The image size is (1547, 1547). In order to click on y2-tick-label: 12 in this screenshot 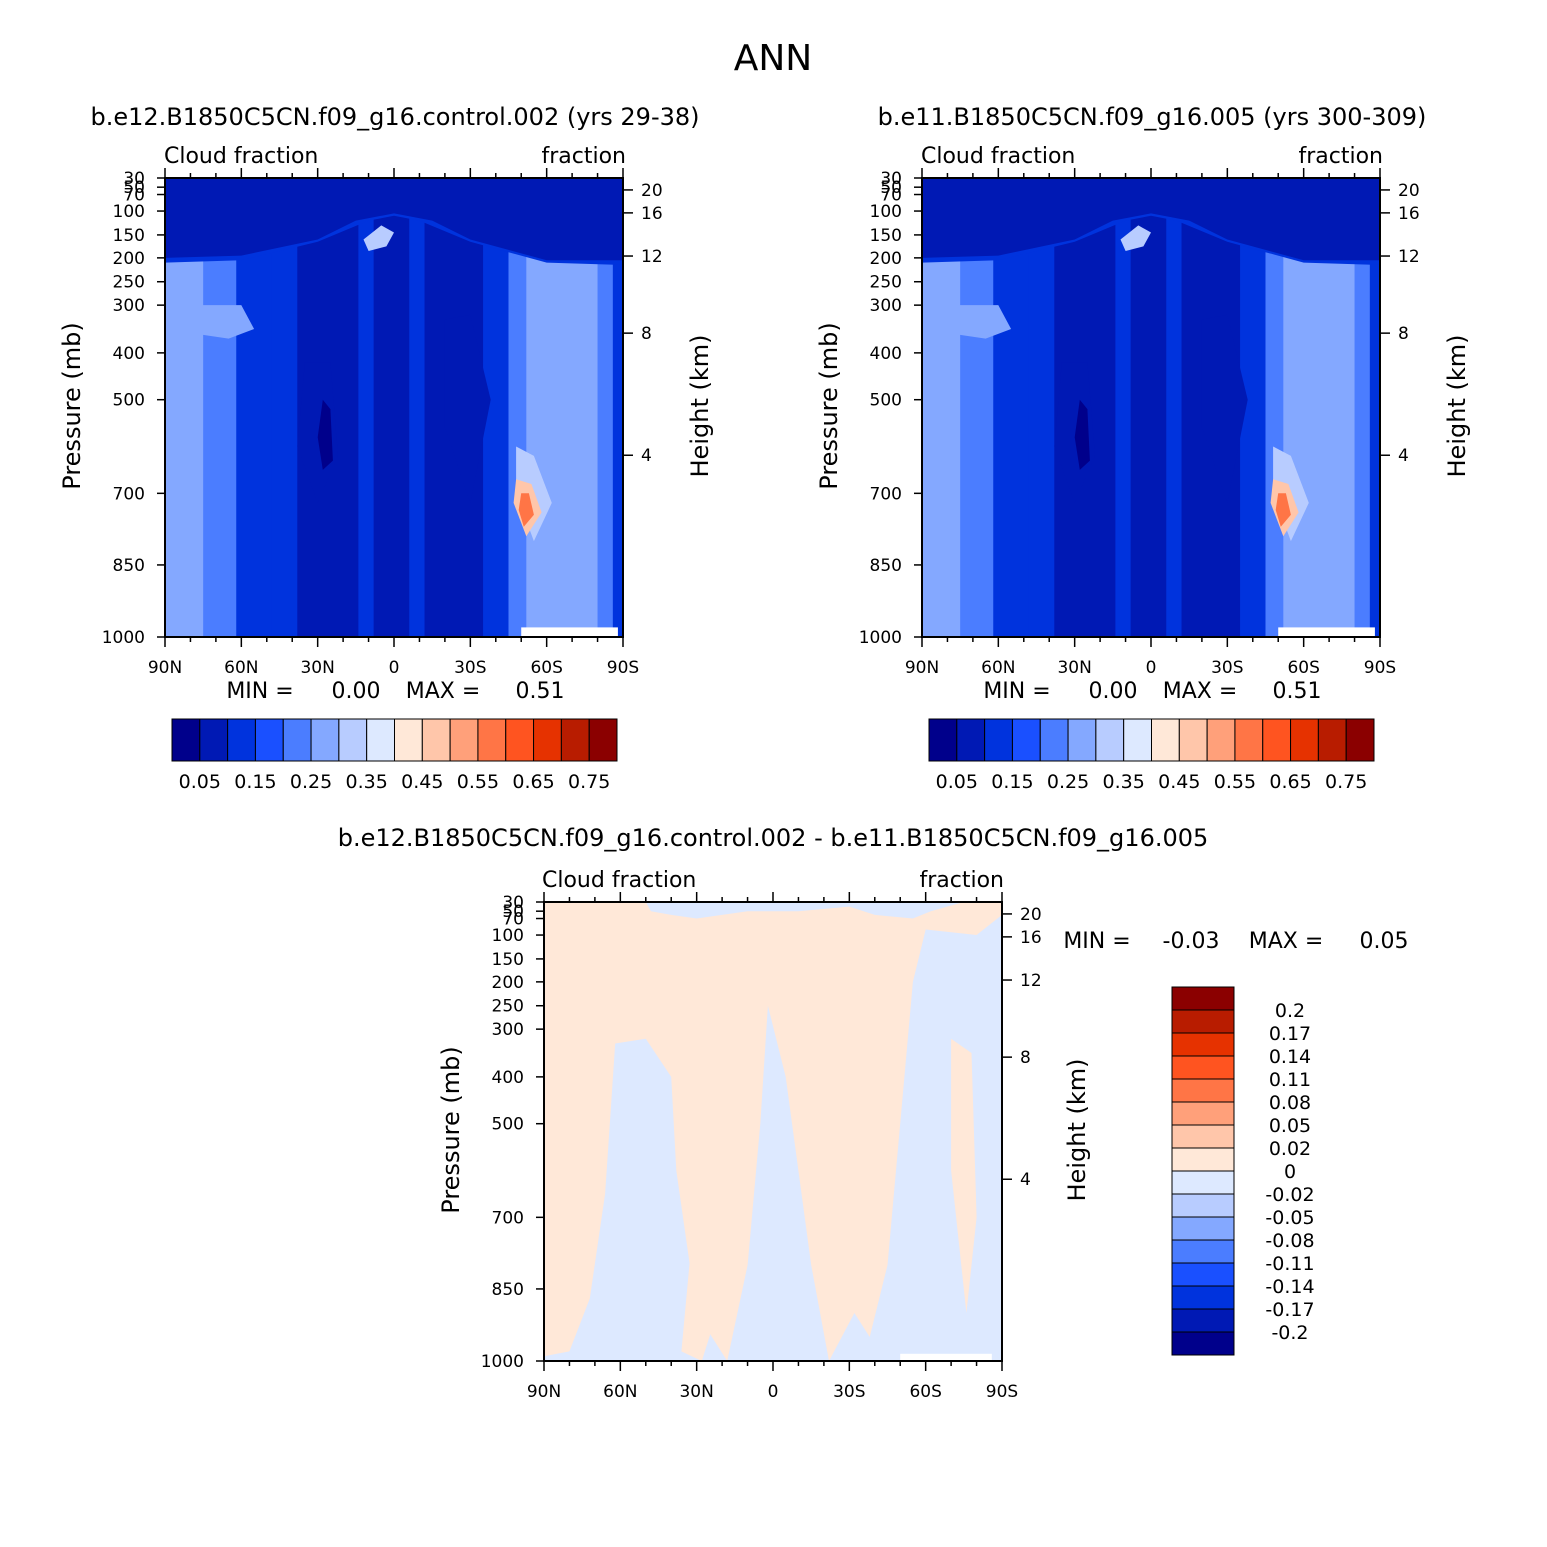, I will do `click(1409, 257)`.